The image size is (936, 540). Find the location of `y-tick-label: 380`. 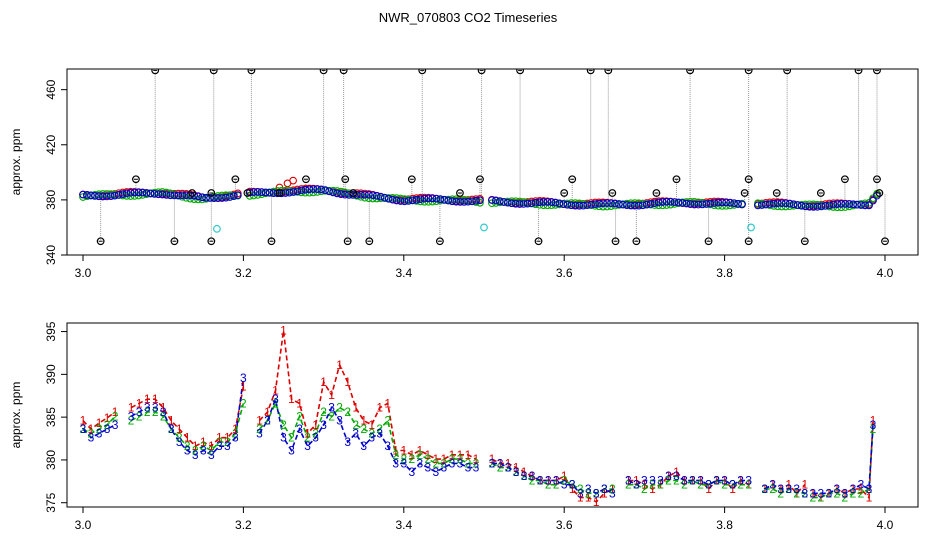

y-tick-label: 380 is located at coordinates (51, 460).